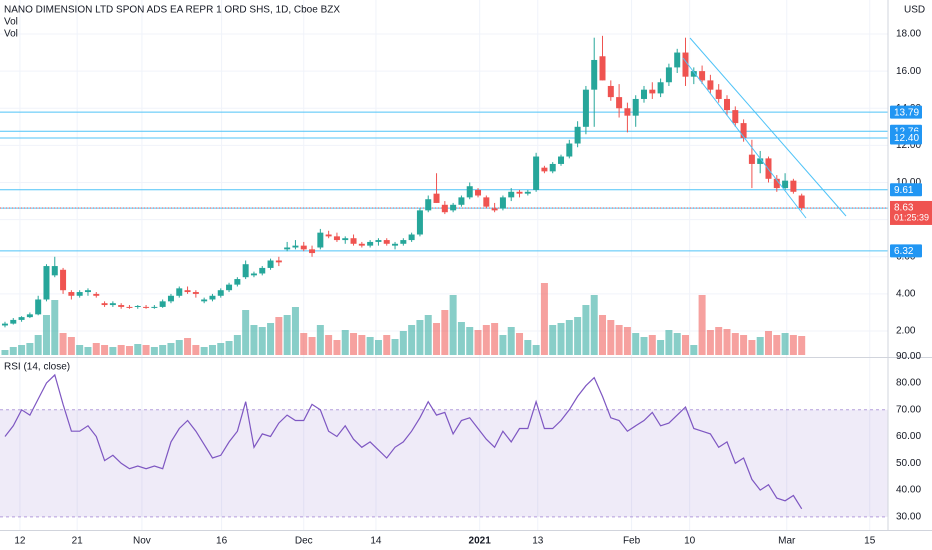 This screenshot has width=932, height=550. What do you see at coordinates (908, 517) in the screenshot?
I see `rsi-tick-label: 30.00` at bounding box center [908, 517].